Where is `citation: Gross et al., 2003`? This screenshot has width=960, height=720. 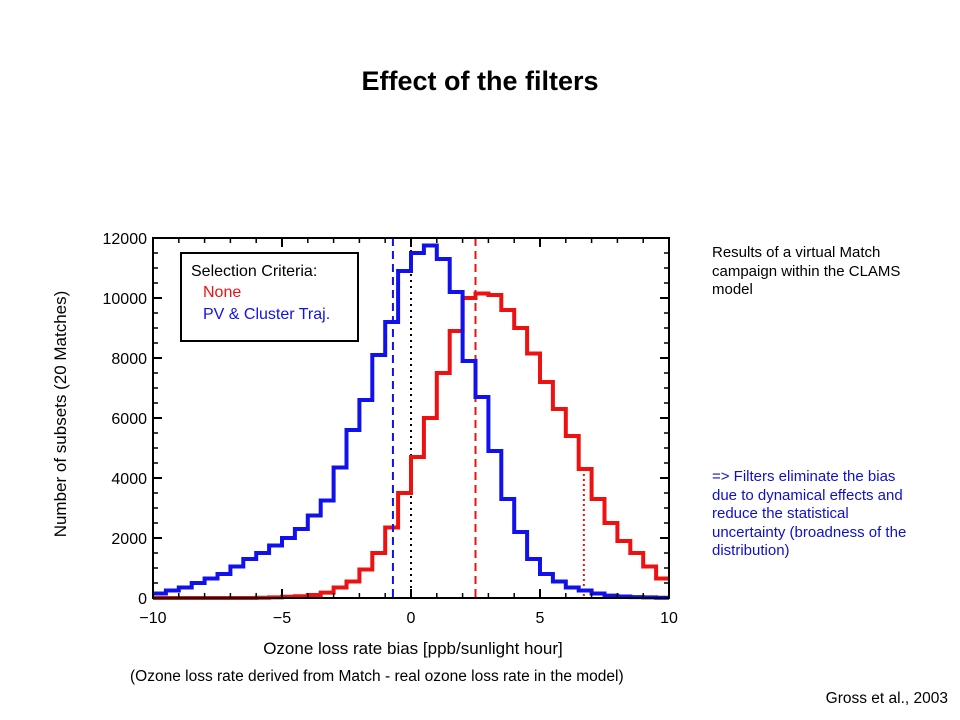 citation: Gross et al., 2003 is located at coordinates (886, 698).